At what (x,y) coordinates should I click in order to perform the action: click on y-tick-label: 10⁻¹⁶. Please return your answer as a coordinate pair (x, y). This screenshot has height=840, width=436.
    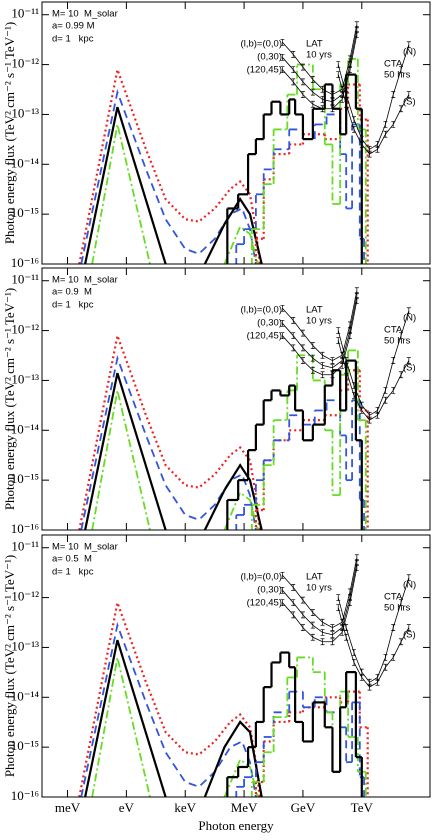
    Looking at the image, I should click on (25, 262).